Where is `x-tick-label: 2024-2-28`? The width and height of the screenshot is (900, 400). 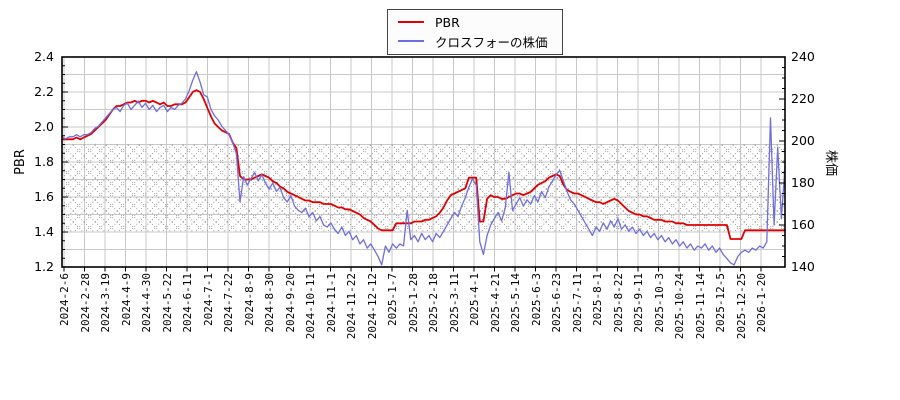 x-tick-label: 2024-2-28 is located at coordinates (85, 303).